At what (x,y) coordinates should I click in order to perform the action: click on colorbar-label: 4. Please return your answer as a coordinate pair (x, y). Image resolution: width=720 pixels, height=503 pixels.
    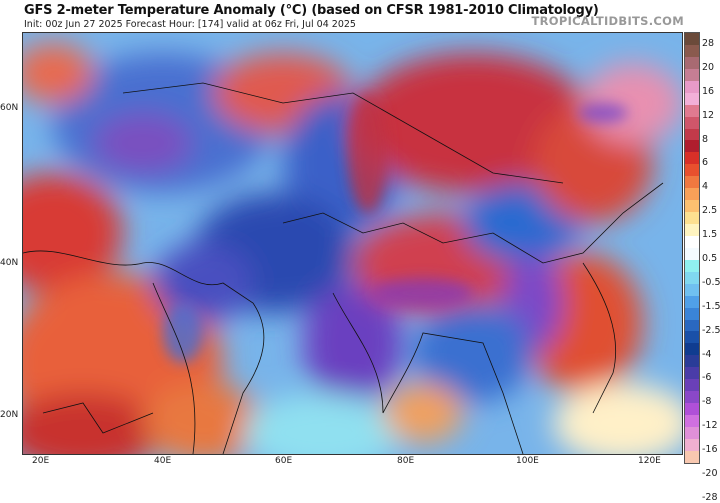
    Looking at the image, I should click on (705, 187).